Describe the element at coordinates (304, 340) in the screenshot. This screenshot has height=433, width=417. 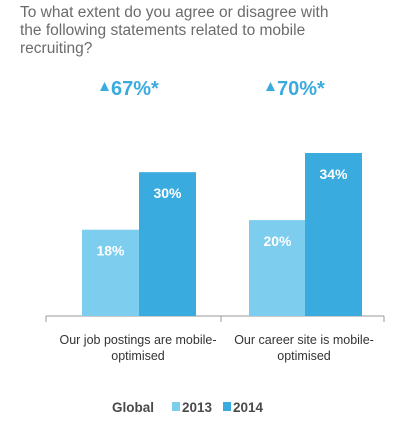
I see `category-label-line: Our career site is mobile-` at that location.